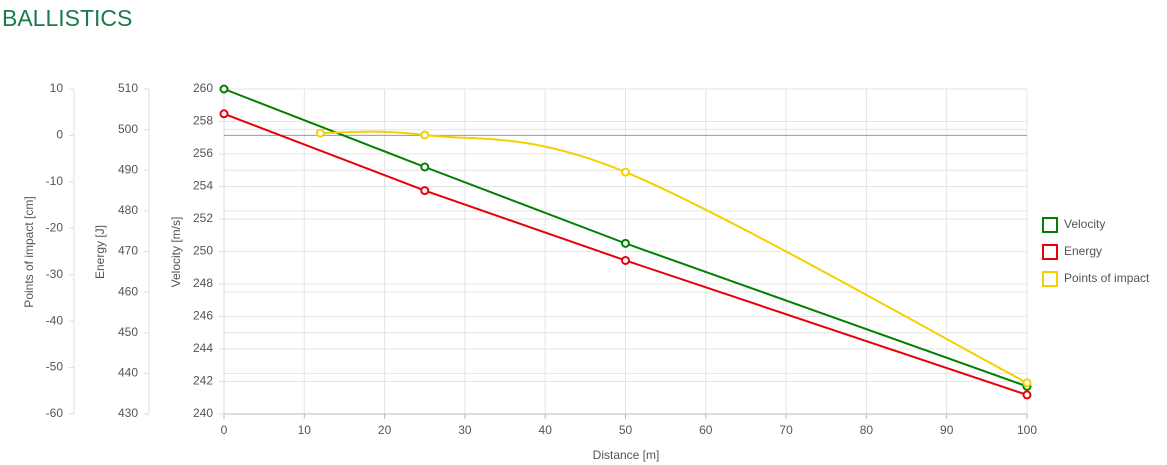 The height and width of the screenshot is (465, 1167). Describe the element at coordinates (55, 227) in the screenshot. I see `y3-tick-label: -20` at that location.